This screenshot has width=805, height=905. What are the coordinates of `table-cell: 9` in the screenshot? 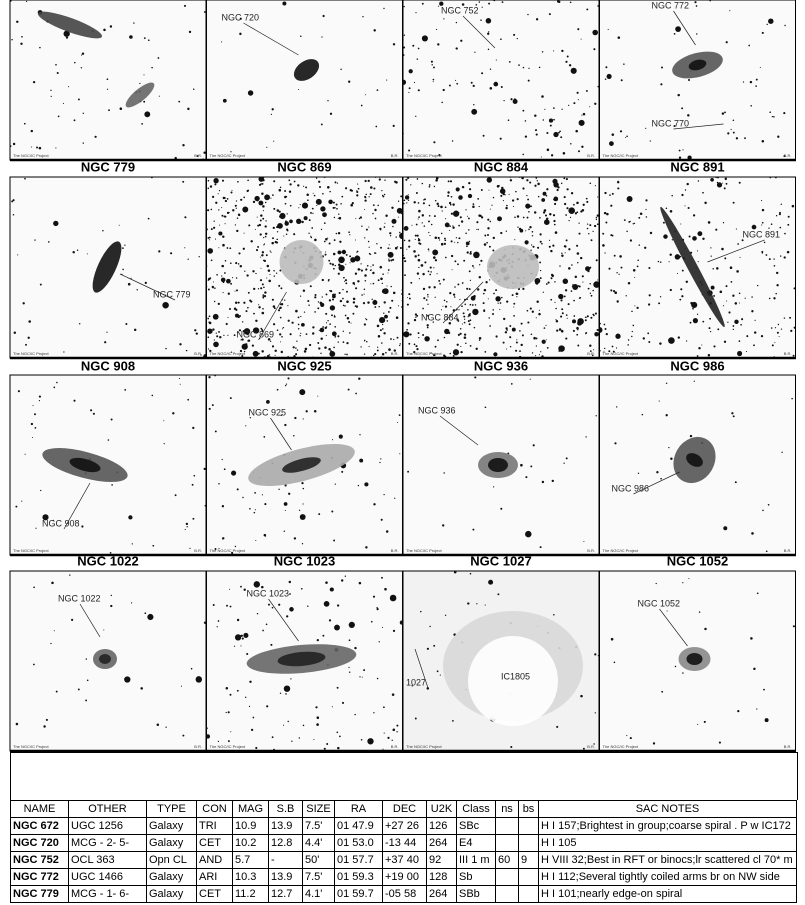 It's located at (528, 860).